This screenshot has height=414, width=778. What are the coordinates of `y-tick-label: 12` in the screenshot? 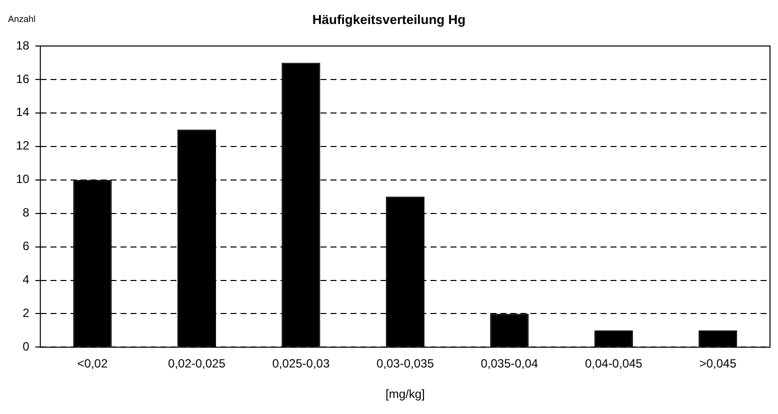 It's located at (23, 145).